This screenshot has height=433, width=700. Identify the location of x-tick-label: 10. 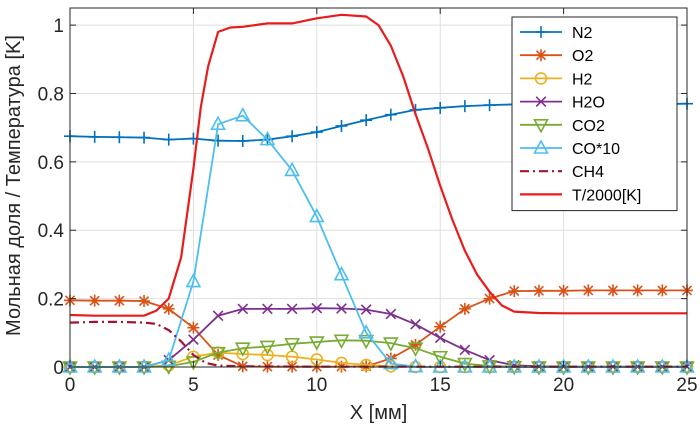
(316, 385).